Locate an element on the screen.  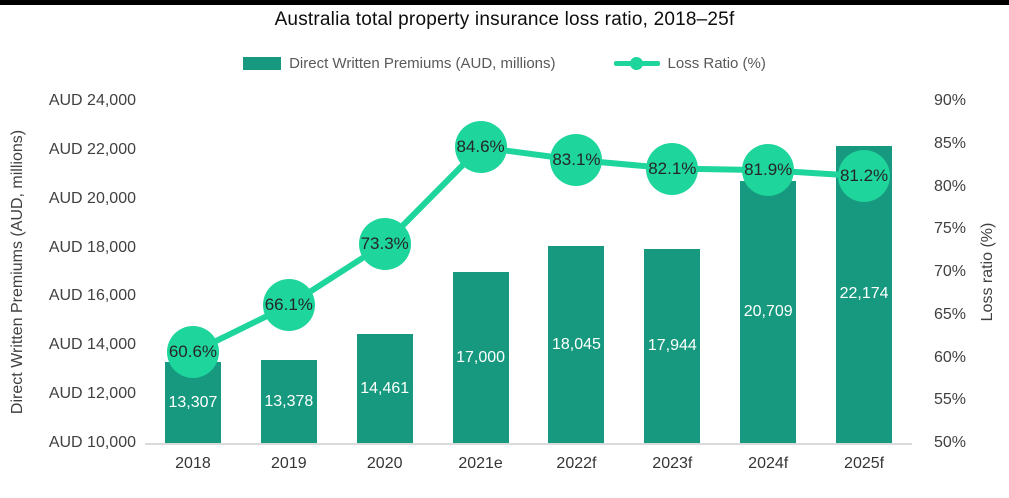
left-axis-tick-label: AUD 22,000 is located at coordinates (92, 149).